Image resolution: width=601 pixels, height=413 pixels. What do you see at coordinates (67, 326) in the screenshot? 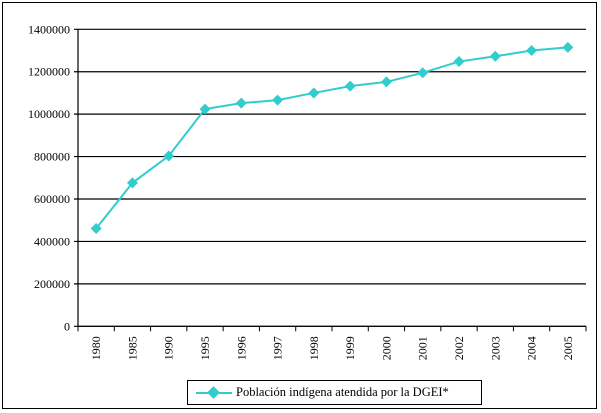
I see `y-tick-label: 0` at bounding box center [67, 326].